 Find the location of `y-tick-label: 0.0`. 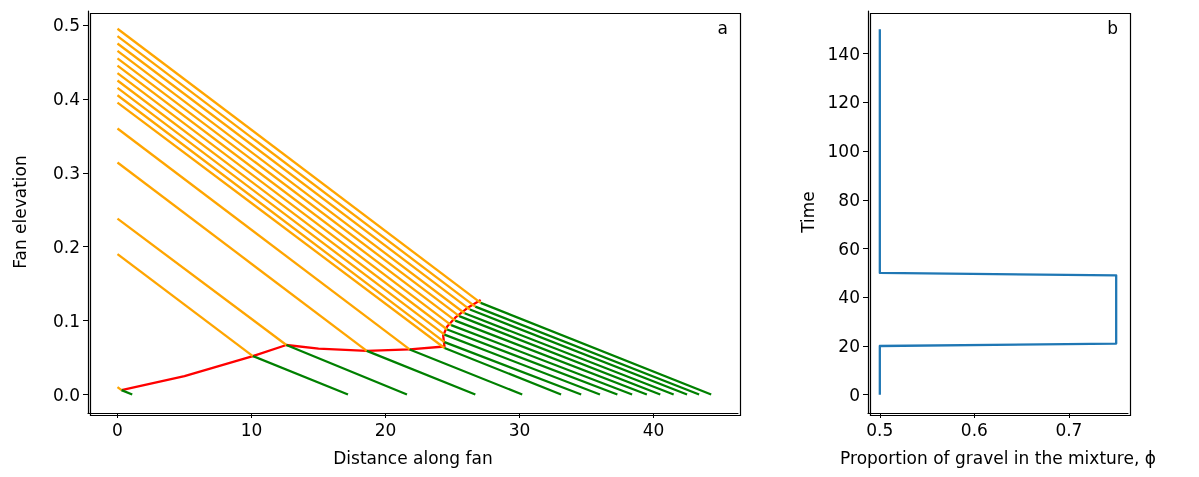

y-tick-label: 0.0 is located at coordinates (66, 394).